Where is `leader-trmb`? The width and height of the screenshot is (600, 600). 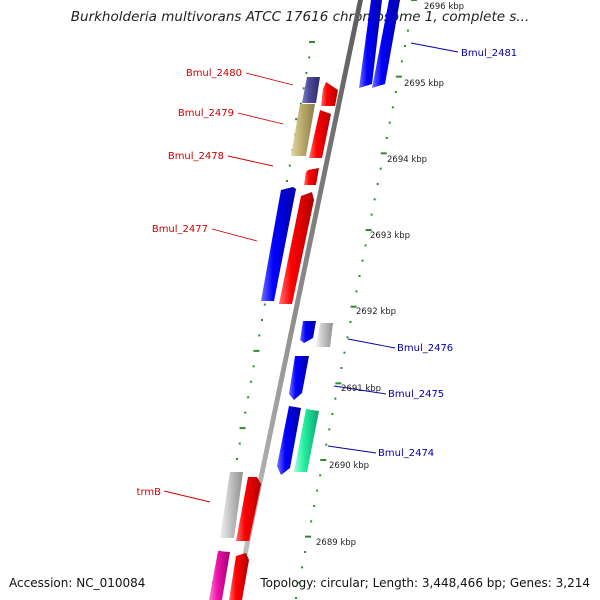 leader-trmb is located at coordinates (187, 496).